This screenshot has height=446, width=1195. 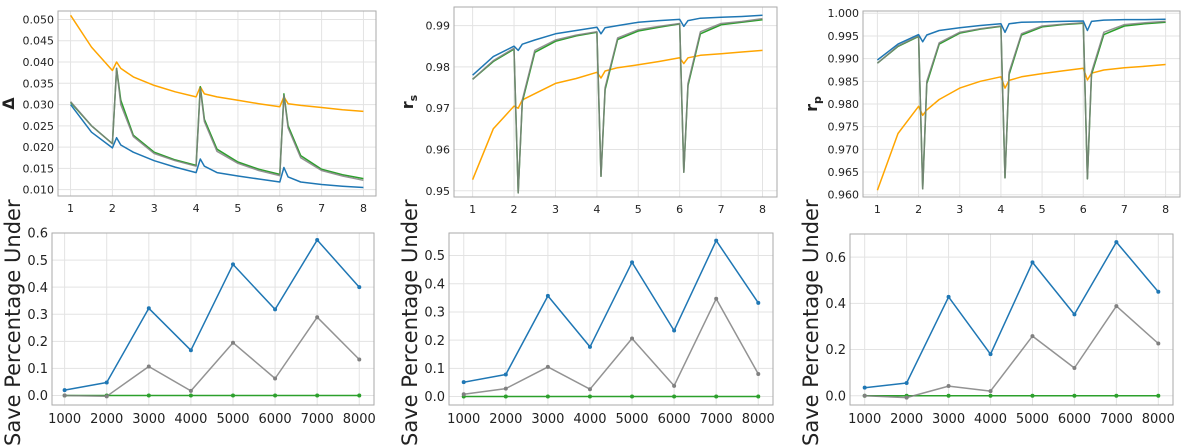 I want to click on y-tick-label: 0.025, so click(x=39, y=126).